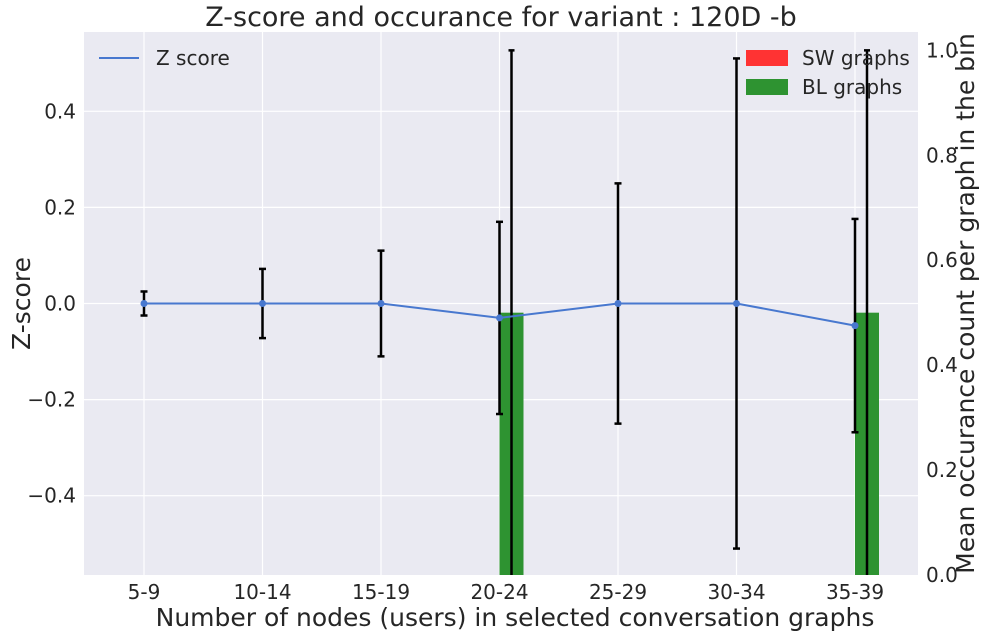 Image resolution: width=988 pixels, height=637 pixels. I want to click on x-tick-label-5: 30-34, so click(736, 592).